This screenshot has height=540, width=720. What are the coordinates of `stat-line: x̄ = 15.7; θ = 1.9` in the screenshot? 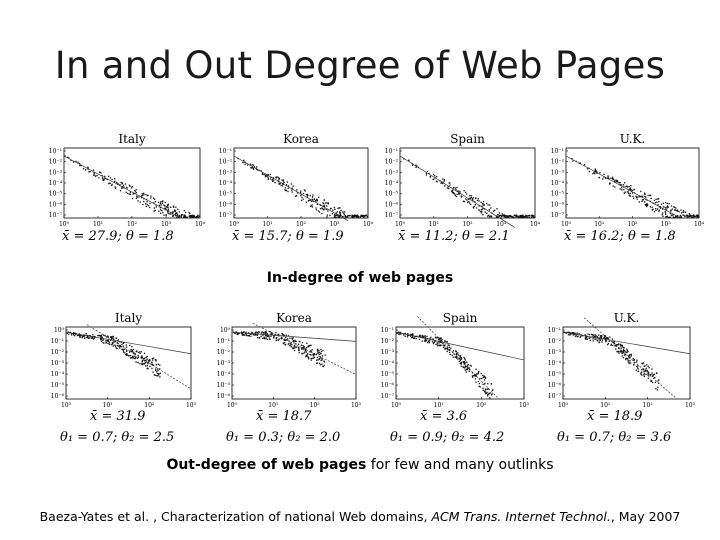 It's located at (288, 236).